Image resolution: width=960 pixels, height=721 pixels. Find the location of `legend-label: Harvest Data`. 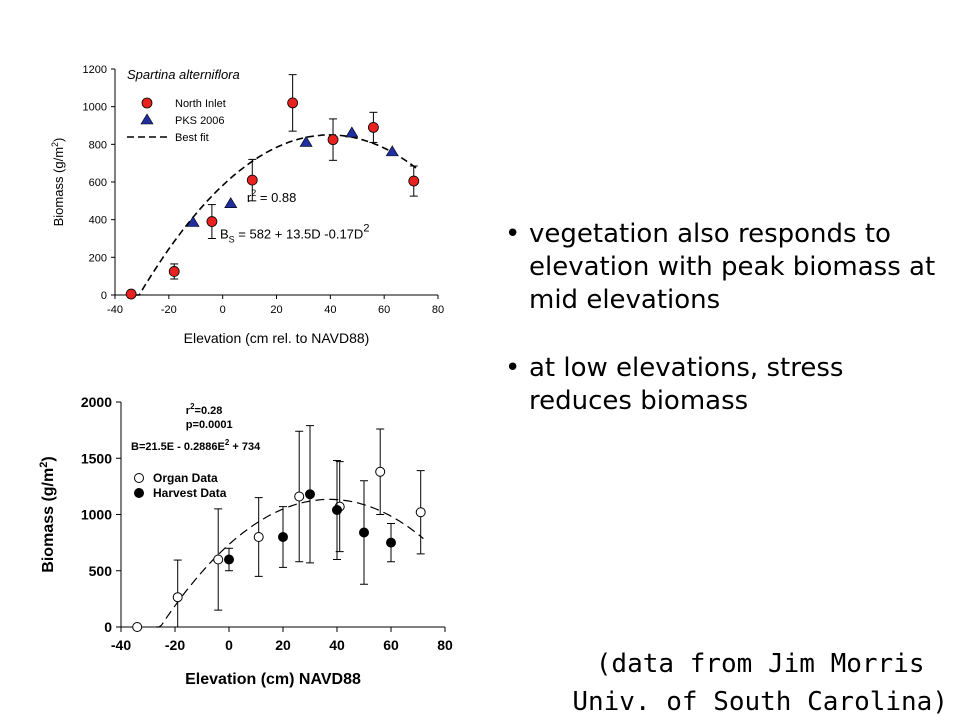

legend-label: Harvest Data is located at coordinates (190, 493).